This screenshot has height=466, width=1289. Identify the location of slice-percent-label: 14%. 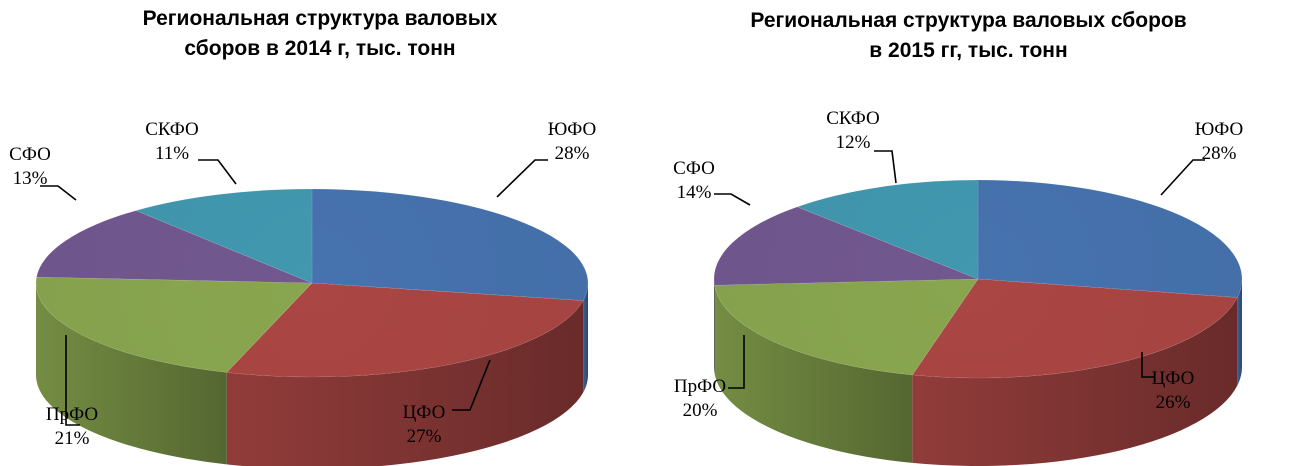
(694, 192).